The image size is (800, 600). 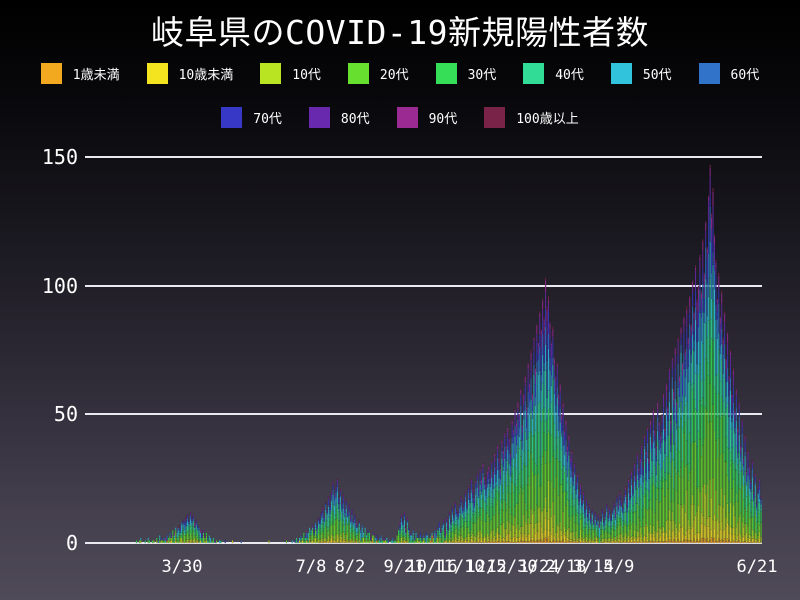 I want to click on legend-item-10: 90代, so click(x=427, y=117).